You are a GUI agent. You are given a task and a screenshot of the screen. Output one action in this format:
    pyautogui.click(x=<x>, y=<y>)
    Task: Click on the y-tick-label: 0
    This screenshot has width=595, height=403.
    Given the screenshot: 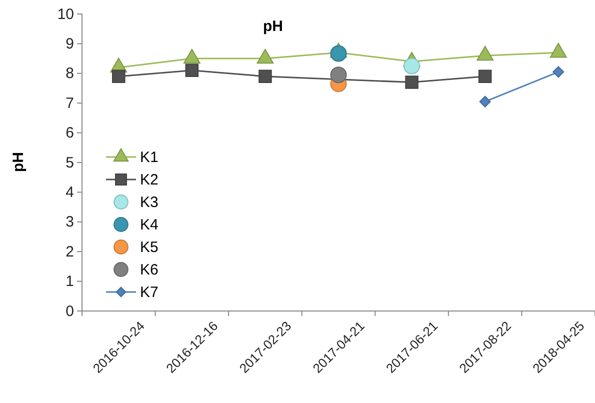 What is the action you would take?
    pyautogui.click(x=70, y=311)
    